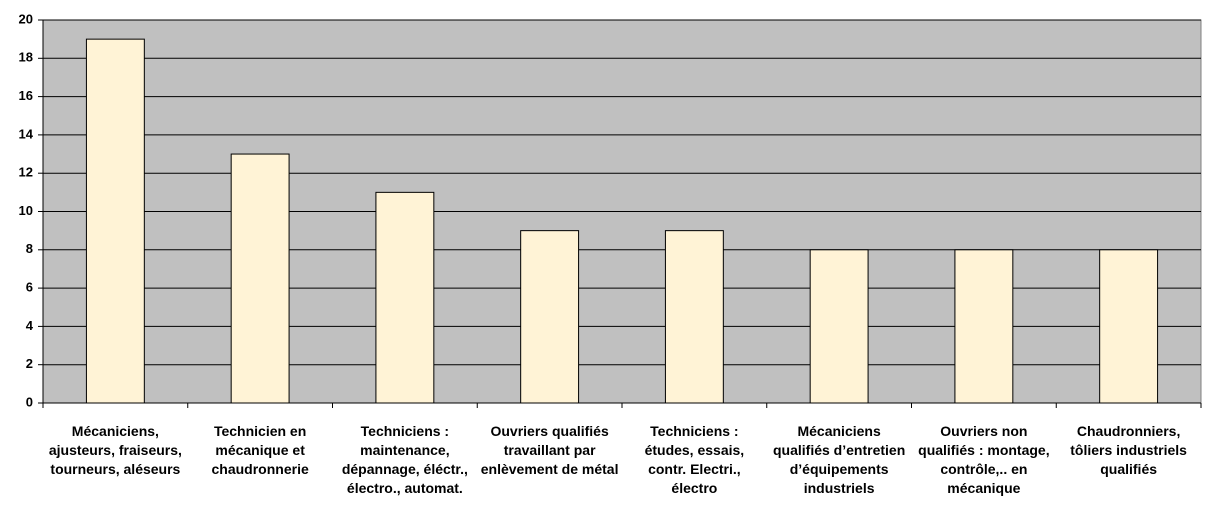 The image size is (1208, 529). What do you see at coordinates (26, 172) in the screenshot?
I see `y-tick-label: 12` at bounding box center [26, 172].